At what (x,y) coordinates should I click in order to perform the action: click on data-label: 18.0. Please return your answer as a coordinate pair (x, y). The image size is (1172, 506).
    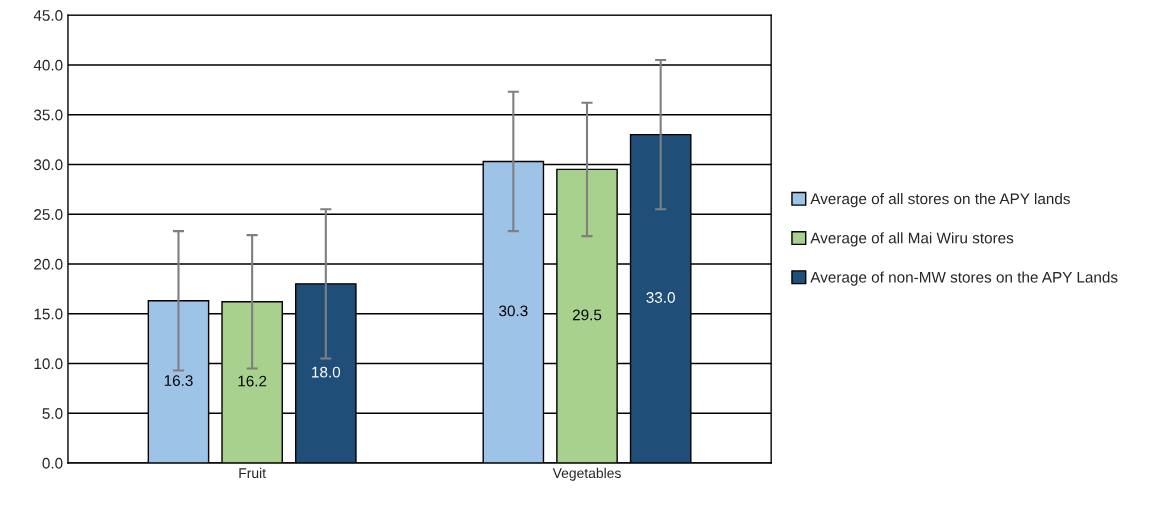
    Looking at the image, I should click on (326, 372).